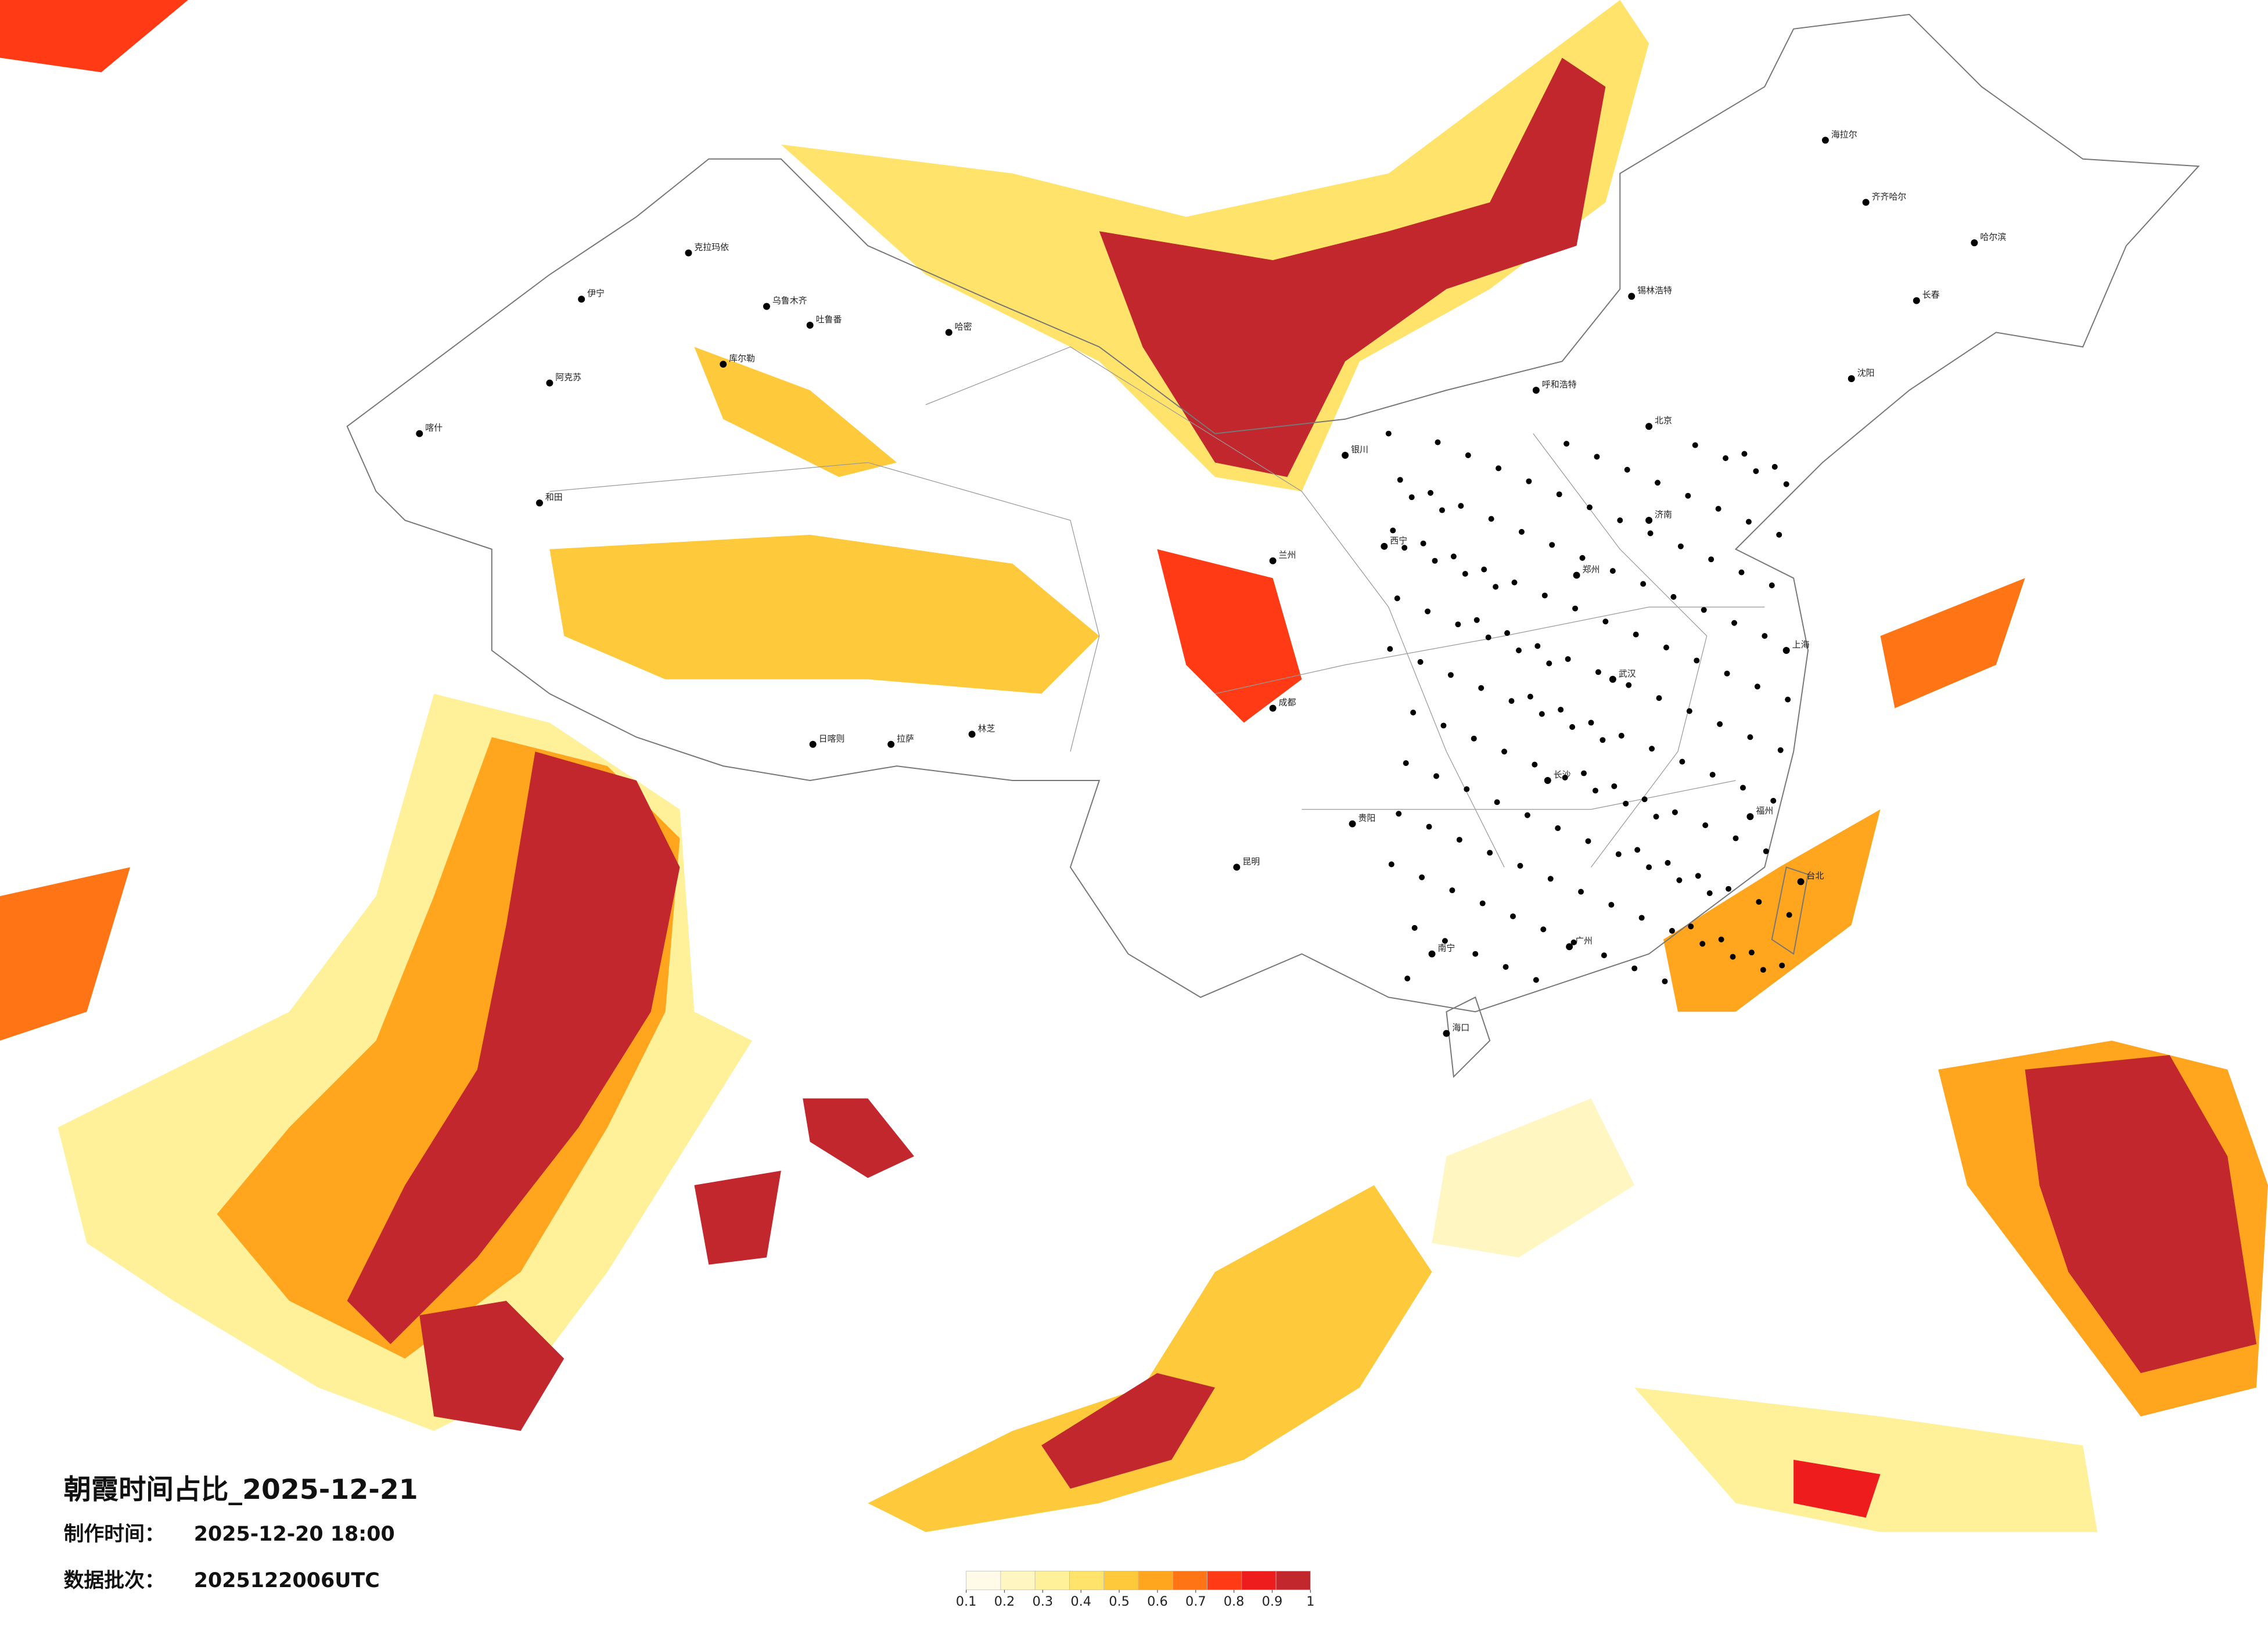  I want to click on map-title: 朝霞时间占比_2025-12-21, so click(241, 1490).